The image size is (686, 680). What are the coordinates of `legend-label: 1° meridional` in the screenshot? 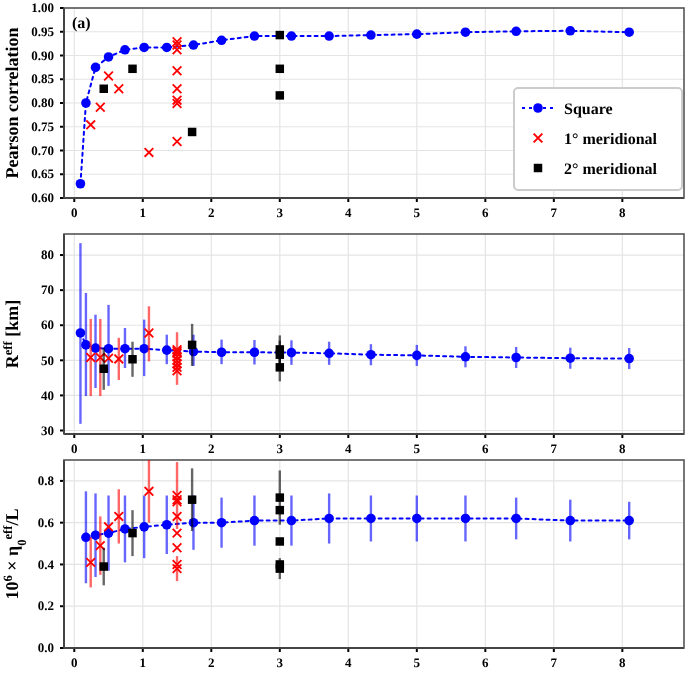 It's located at (611, 139).